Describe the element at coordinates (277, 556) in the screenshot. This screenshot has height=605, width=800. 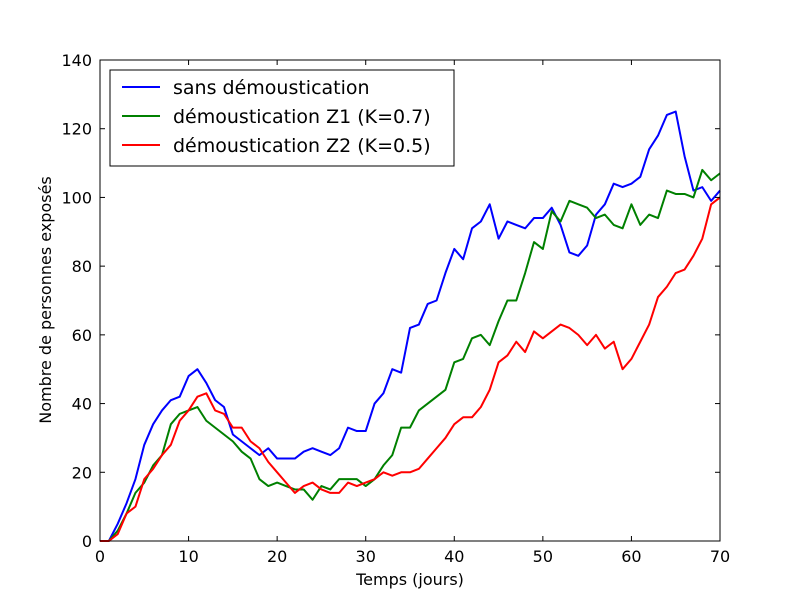
I see `x-tick-label: 20` at that location.